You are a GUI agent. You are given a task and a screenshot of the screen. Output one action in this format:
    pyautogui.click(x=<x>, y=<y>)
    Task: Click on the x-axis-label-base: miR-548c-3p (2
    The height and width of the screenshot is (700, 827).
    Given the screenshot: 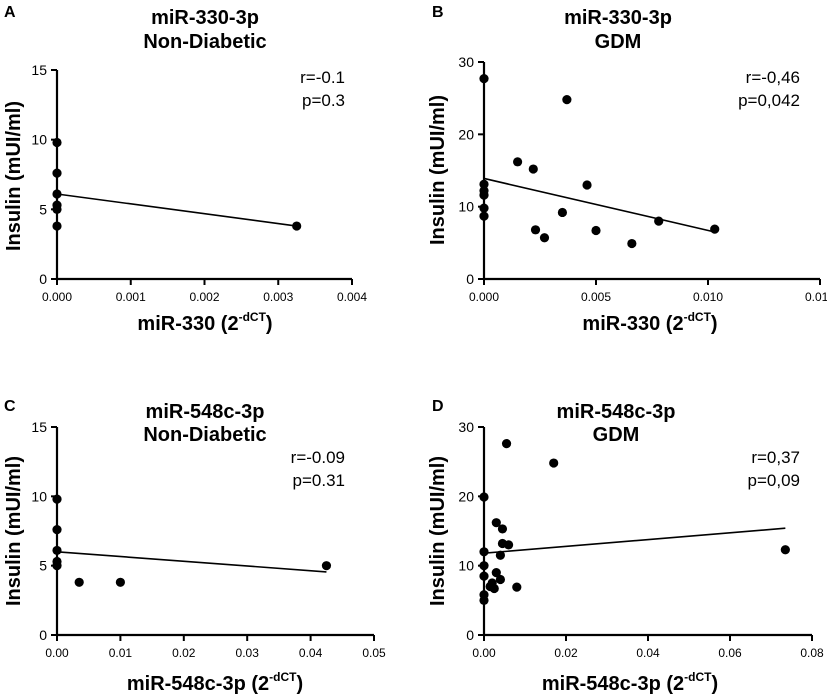 What is the action you would take?
    pyautogui.click(x=613, y=684)
    